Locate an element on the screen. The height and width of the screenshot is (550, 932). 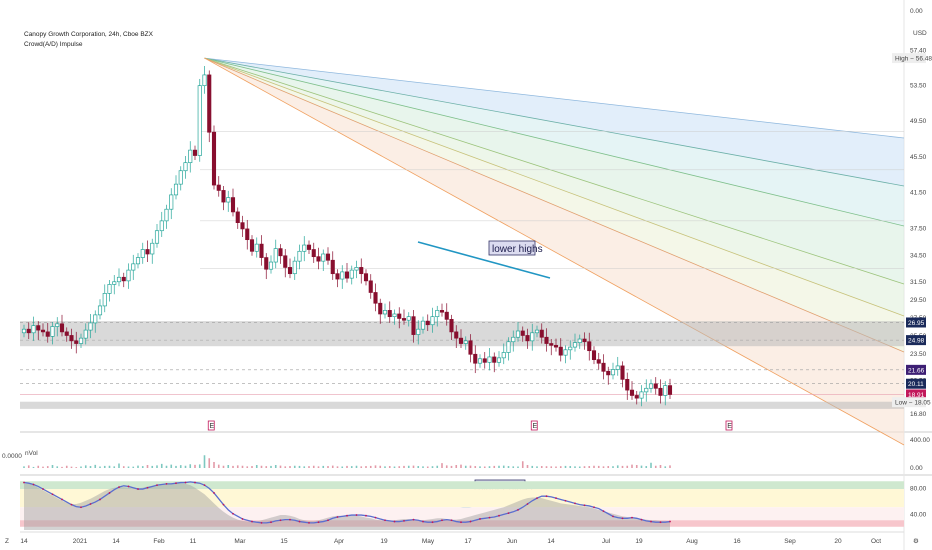
oscillator-shade is located at coordinates (347, 506).